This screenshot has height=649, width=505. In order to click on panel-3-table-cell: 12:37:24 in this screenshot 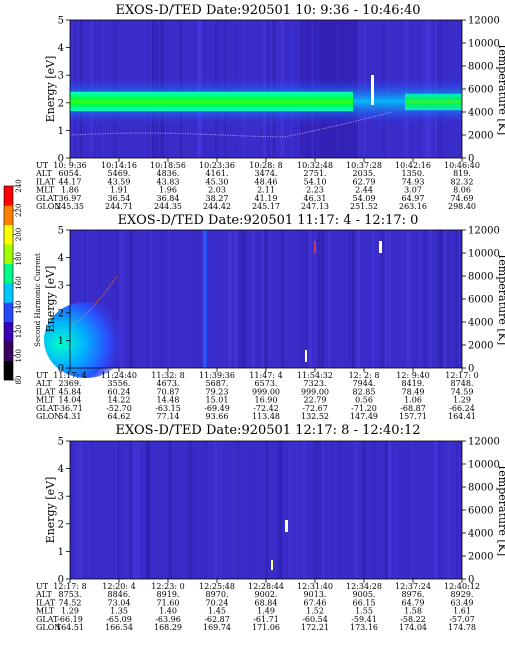, I will do `click(413, 586)`.